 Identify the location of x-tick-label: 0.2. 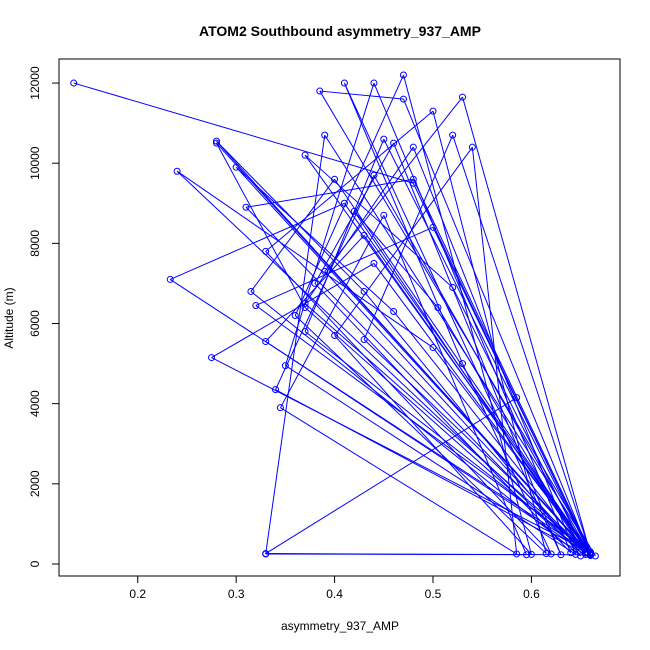
(137, 594).